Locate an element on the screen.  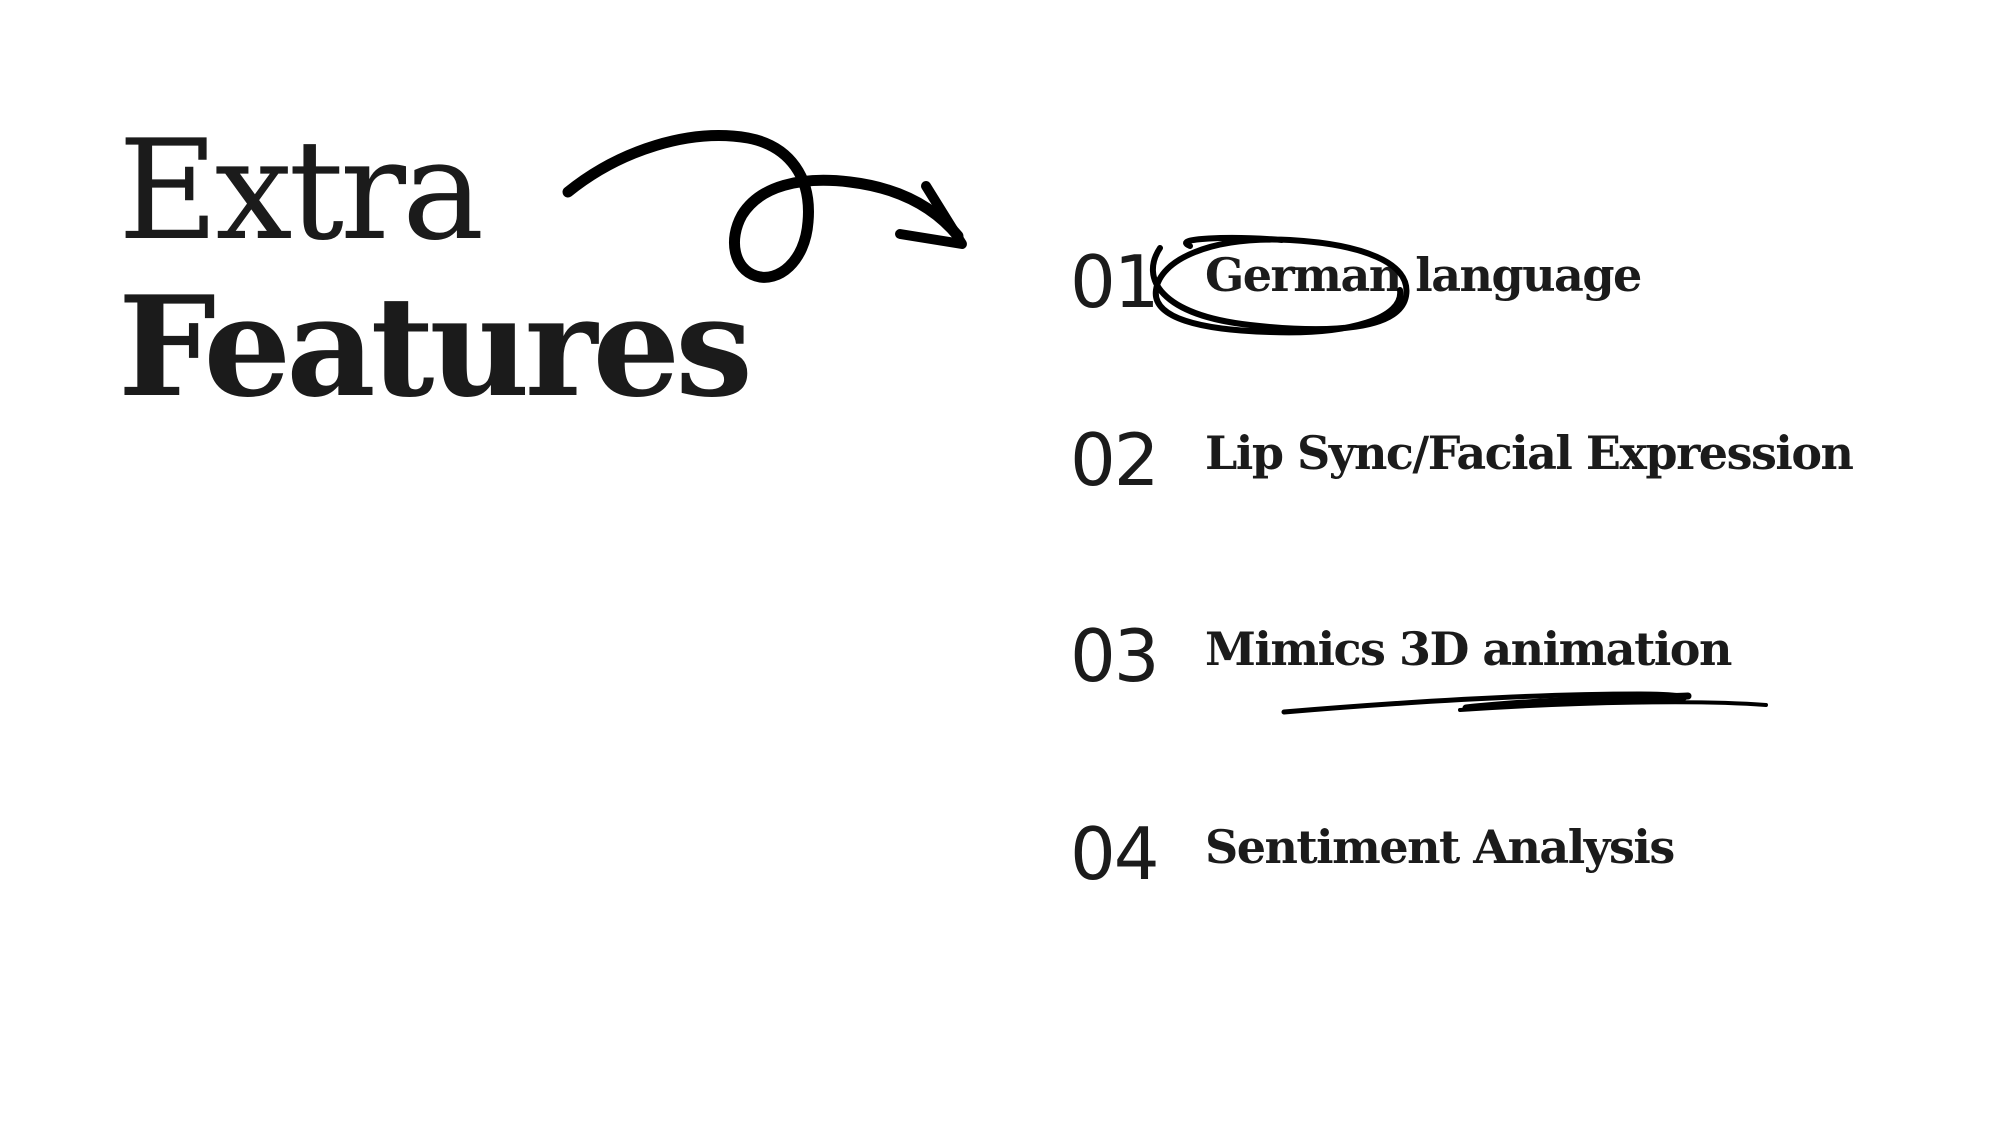
feature-item: 01 German language is located at coordinates (1520, 286).